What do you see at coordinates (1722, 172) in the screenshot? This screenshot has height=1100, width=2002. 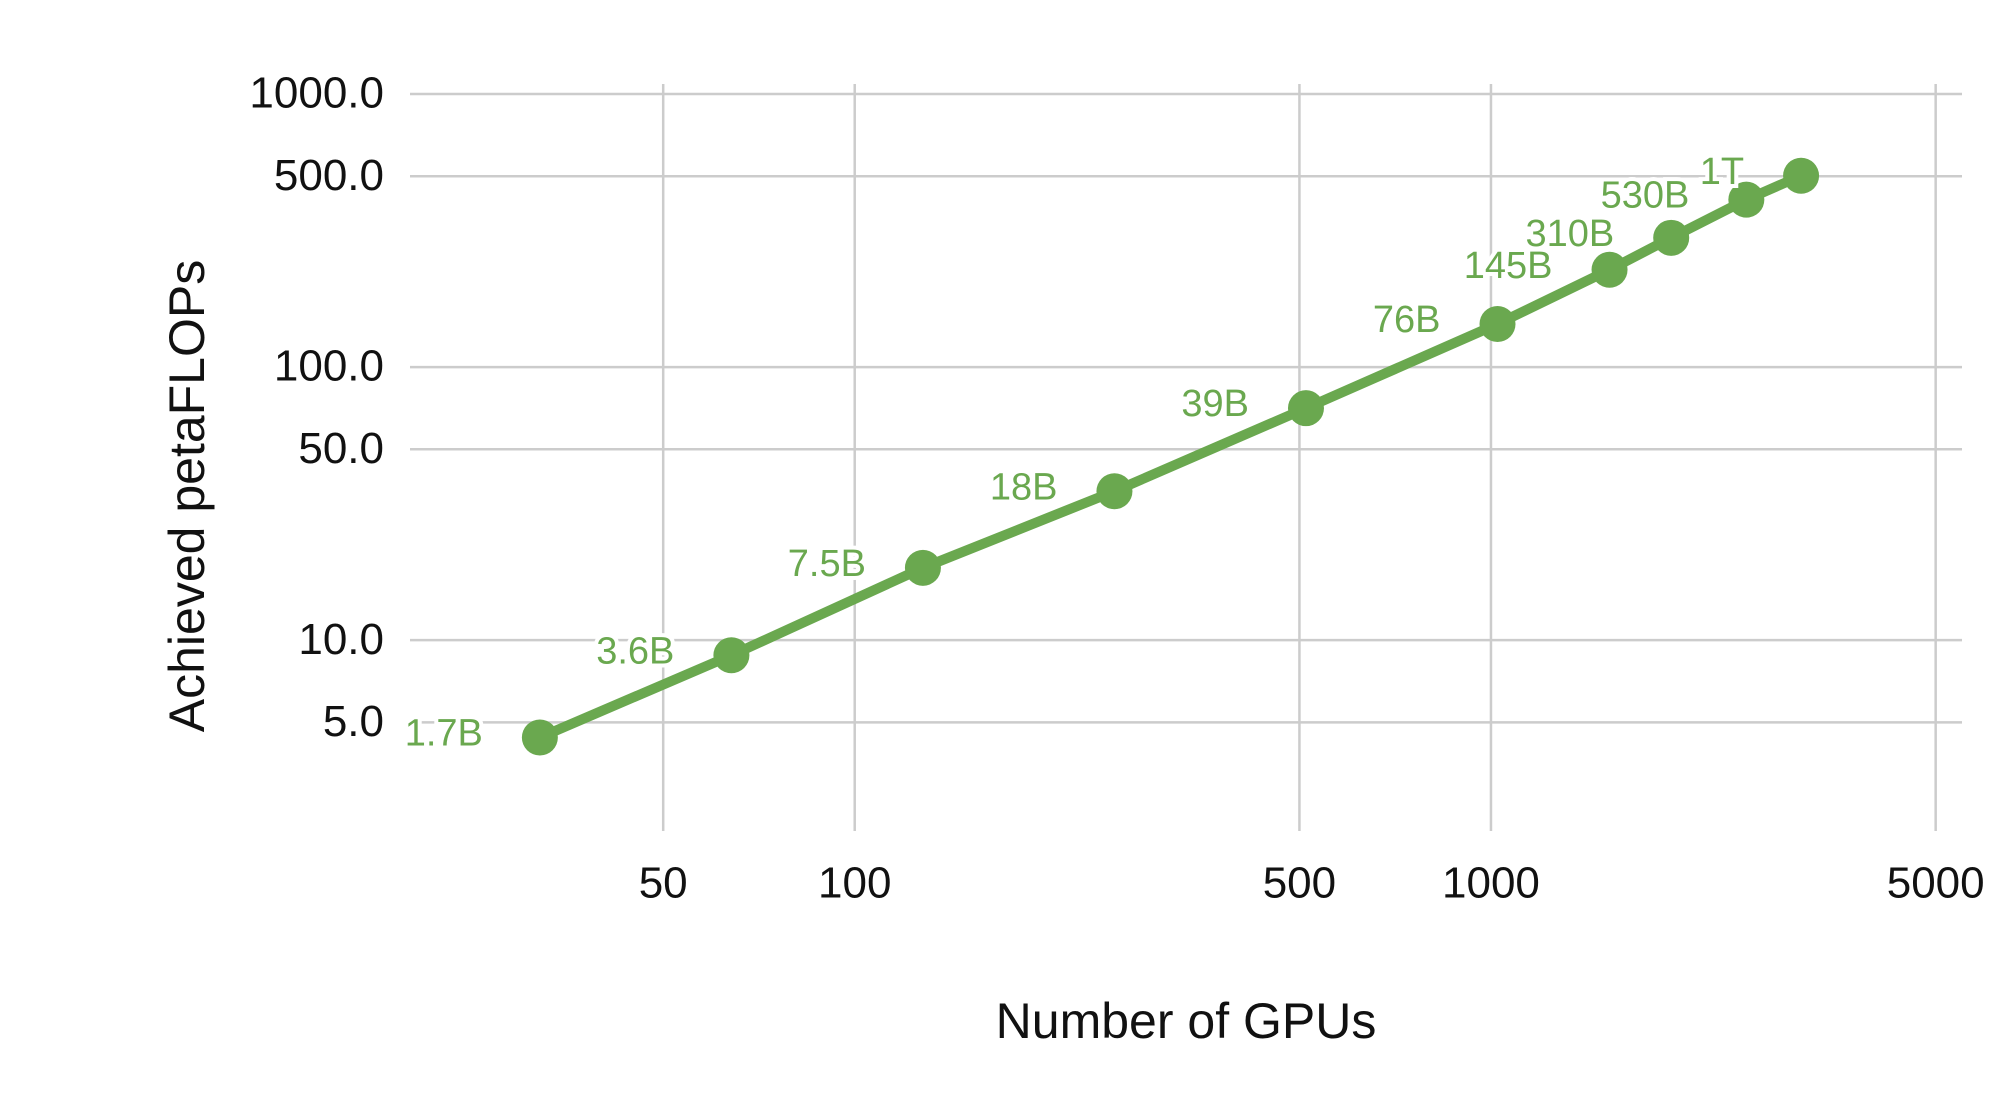 I see `point-label: 1T` at bounding box center [1722, 172].